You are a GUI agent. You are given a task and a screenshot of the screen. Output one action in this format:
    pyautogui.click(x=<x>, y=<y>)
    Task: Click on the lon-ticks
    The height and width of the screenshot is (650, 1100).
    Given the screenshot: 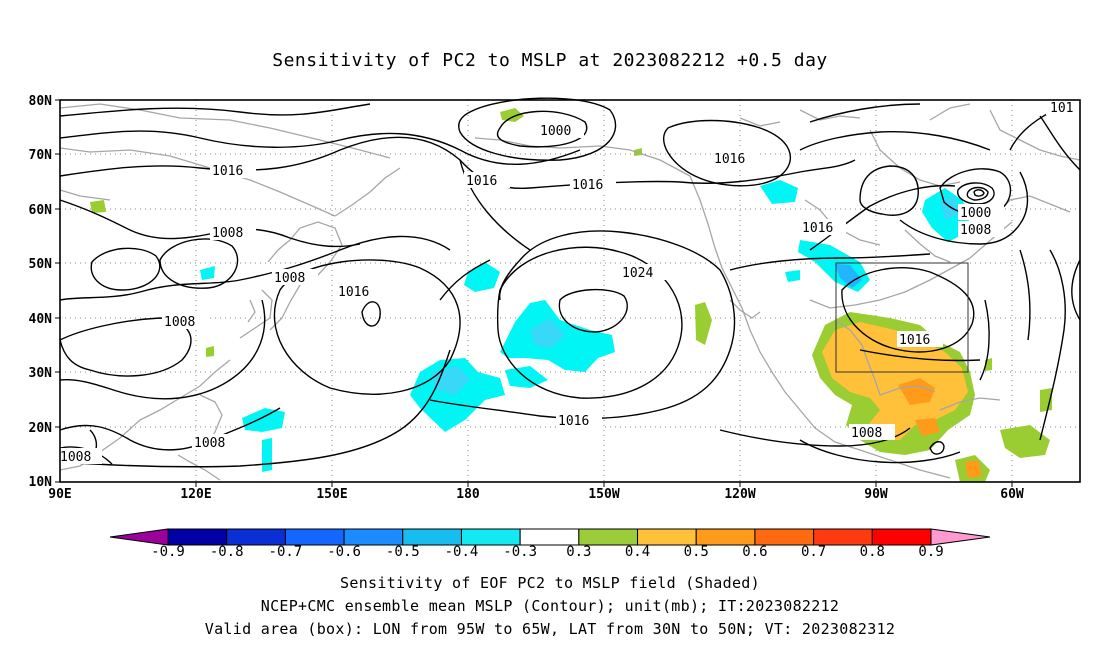 What is the action you would take?
    pyautogui.click(x=604, y=484)
    